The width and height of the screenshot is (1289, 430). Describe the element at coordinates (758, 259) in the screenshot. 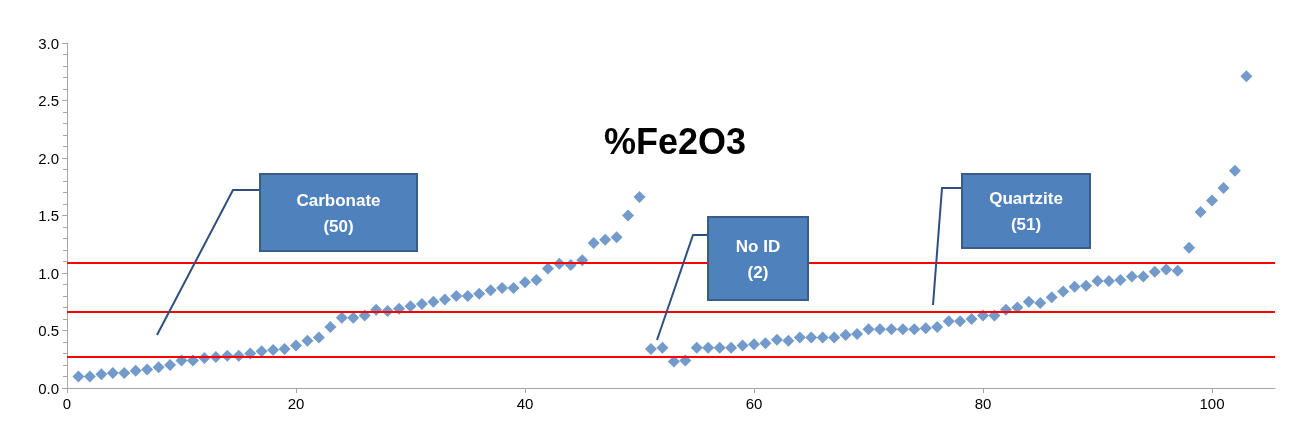

I see `annotation: No ID (2)` at that location.